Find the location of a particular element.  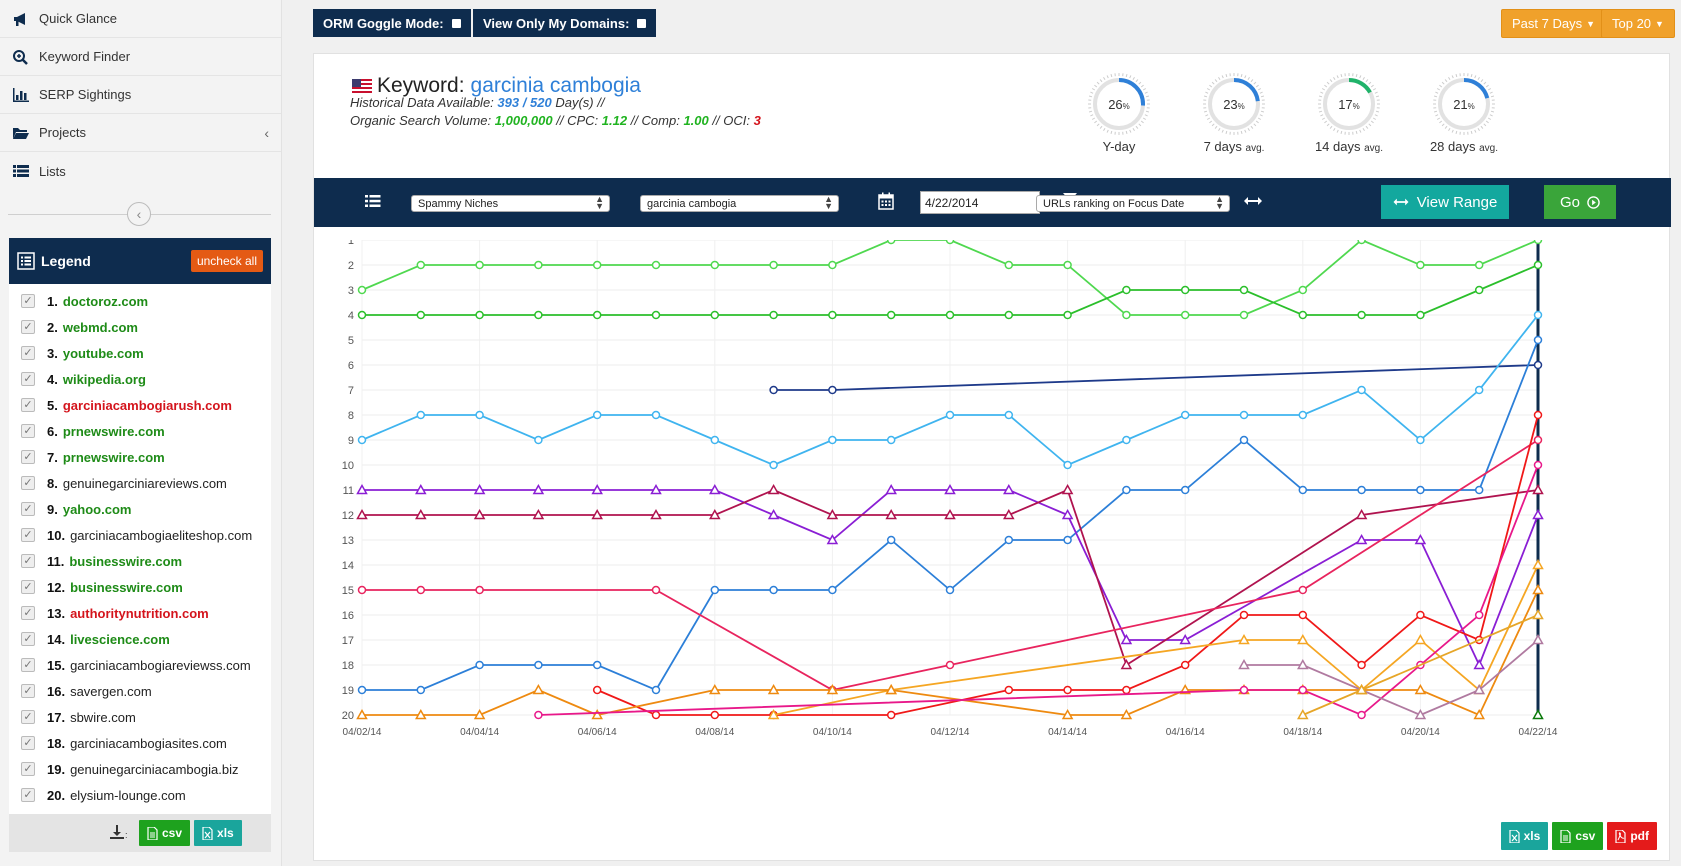

legend-item-domain: savergen.com is located at coordinates (111, 691).